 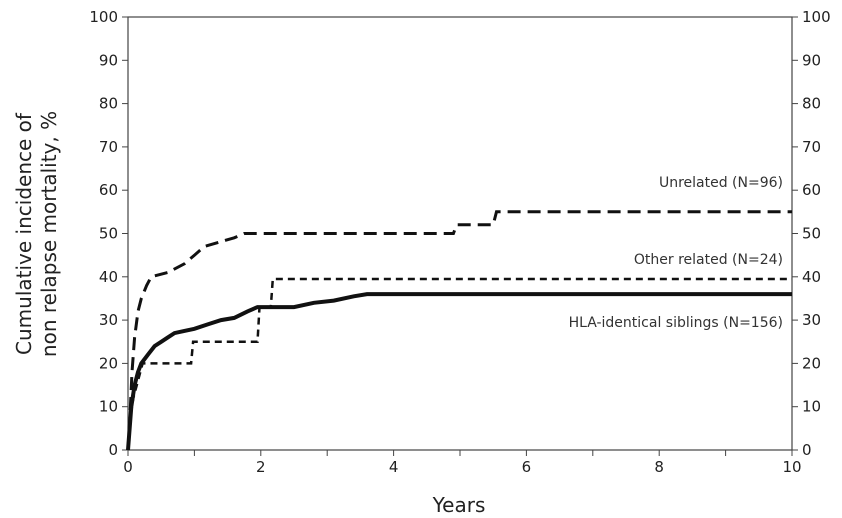 I want to click on y-axis-right: 0 10 20 30 40 50 60 70 80 90 100, so click(x=811, y=233).